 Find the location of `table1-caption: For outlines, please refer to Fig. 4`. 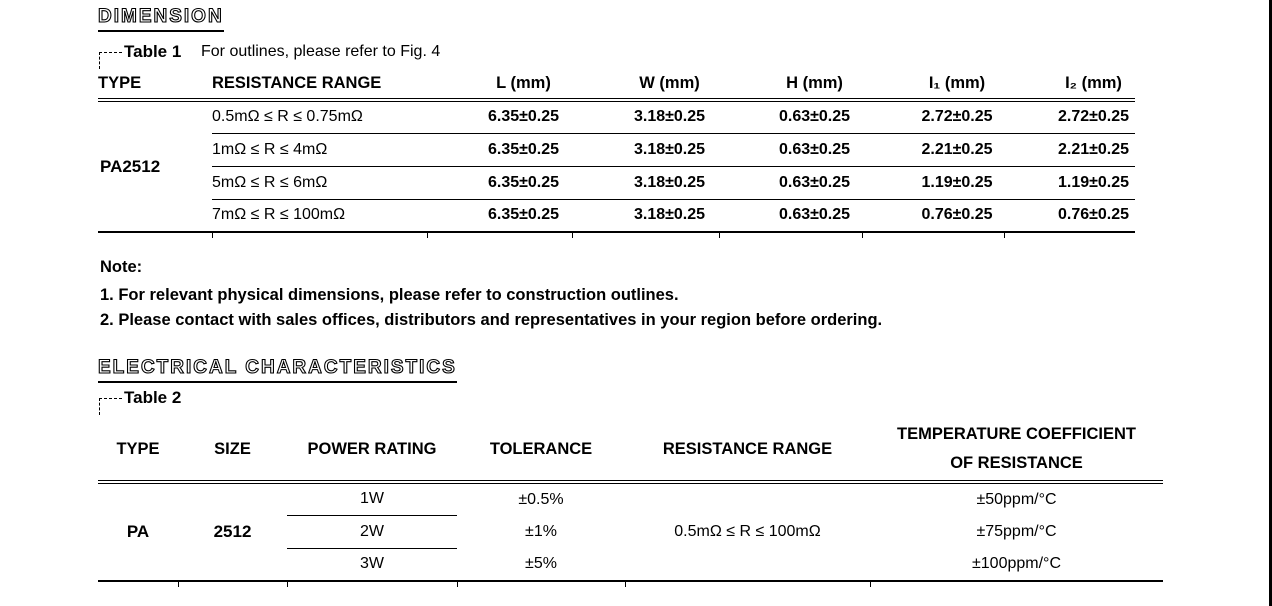

table1-caption: For outlines, please refer to Fig. 4 is located at coordinates (321, 51).